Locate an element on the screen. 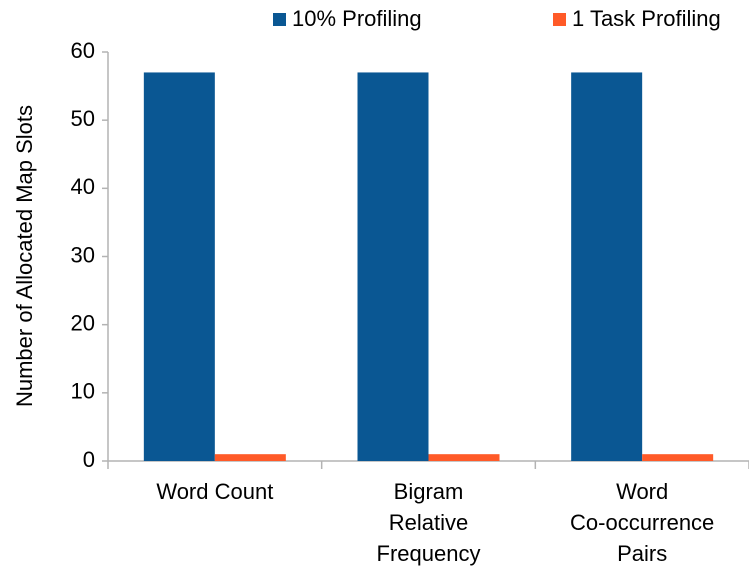 The image size is (749, 572). x-tick-label: Bigram Relative Frequency is located at coordinates (429, 522).